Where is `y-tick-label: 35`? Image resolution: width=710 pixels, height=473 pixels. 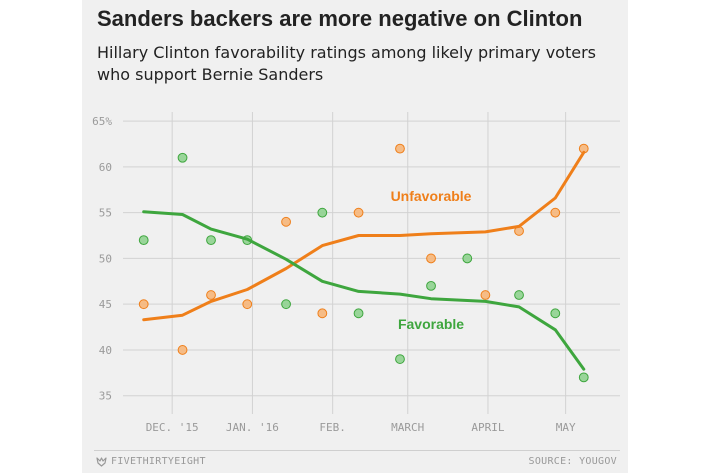 y-tick-label: 35 is located at coordinates (105, 396).